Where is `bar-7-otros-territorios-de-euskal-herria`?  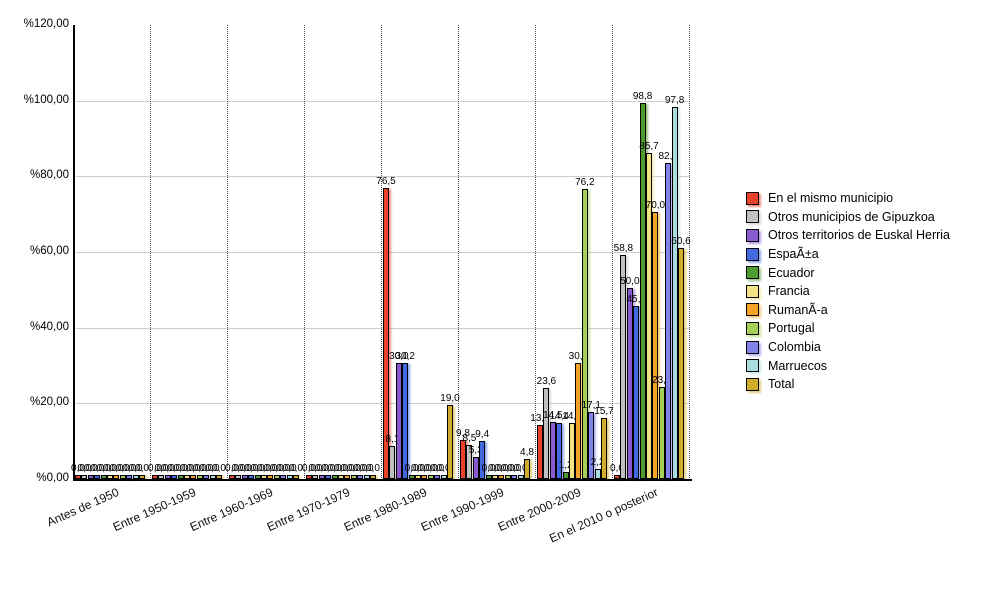
bar-7-otros-territorios-de-euskal-herria is located at coordinates (552, 450).